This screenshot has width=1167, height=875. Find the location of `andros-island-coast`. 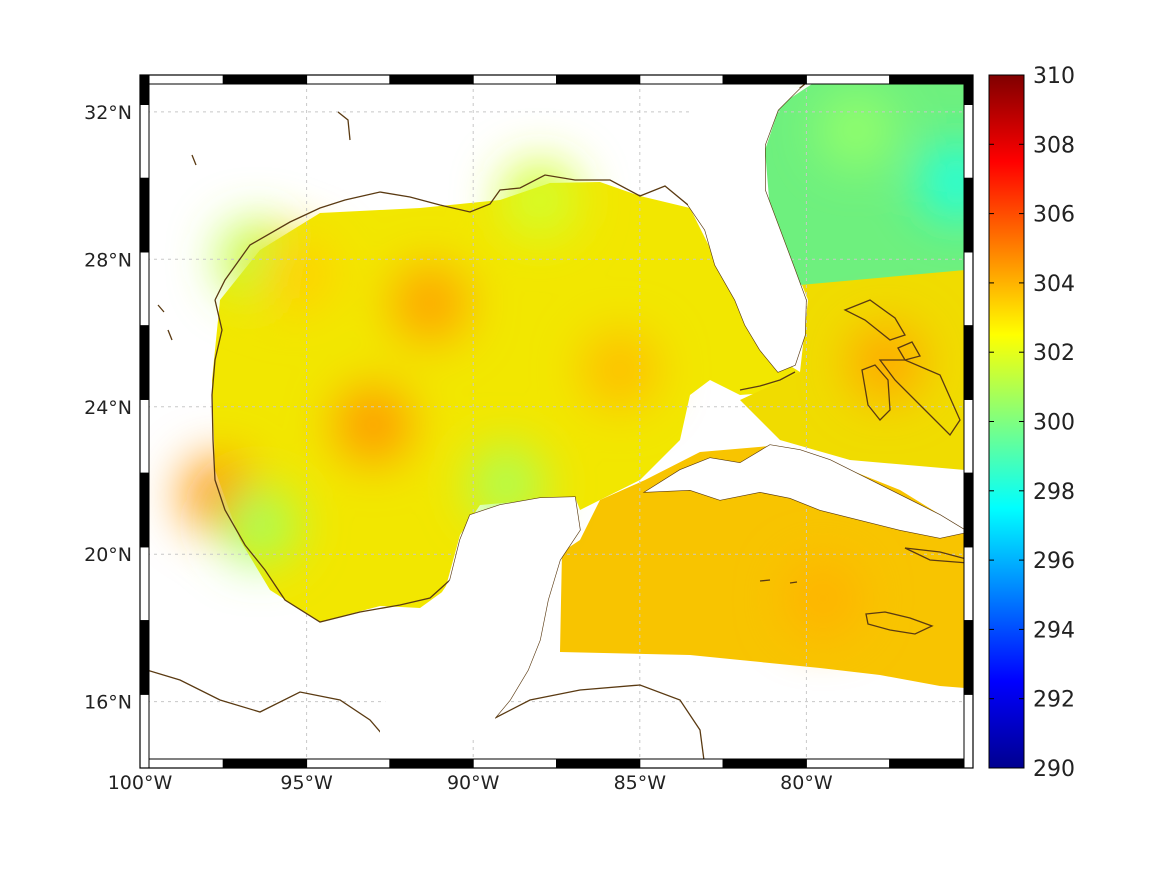

andros-island-coast is located at coordinates (876, 392).